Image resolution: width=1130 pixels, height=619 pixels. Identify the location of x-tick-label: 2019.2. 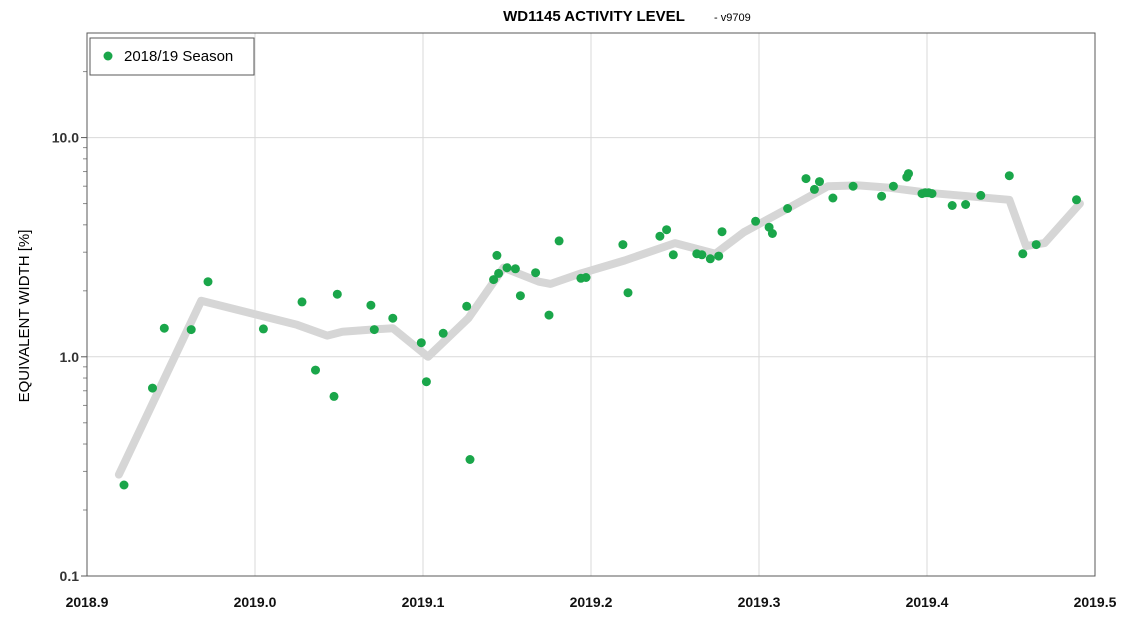
(591, 602).